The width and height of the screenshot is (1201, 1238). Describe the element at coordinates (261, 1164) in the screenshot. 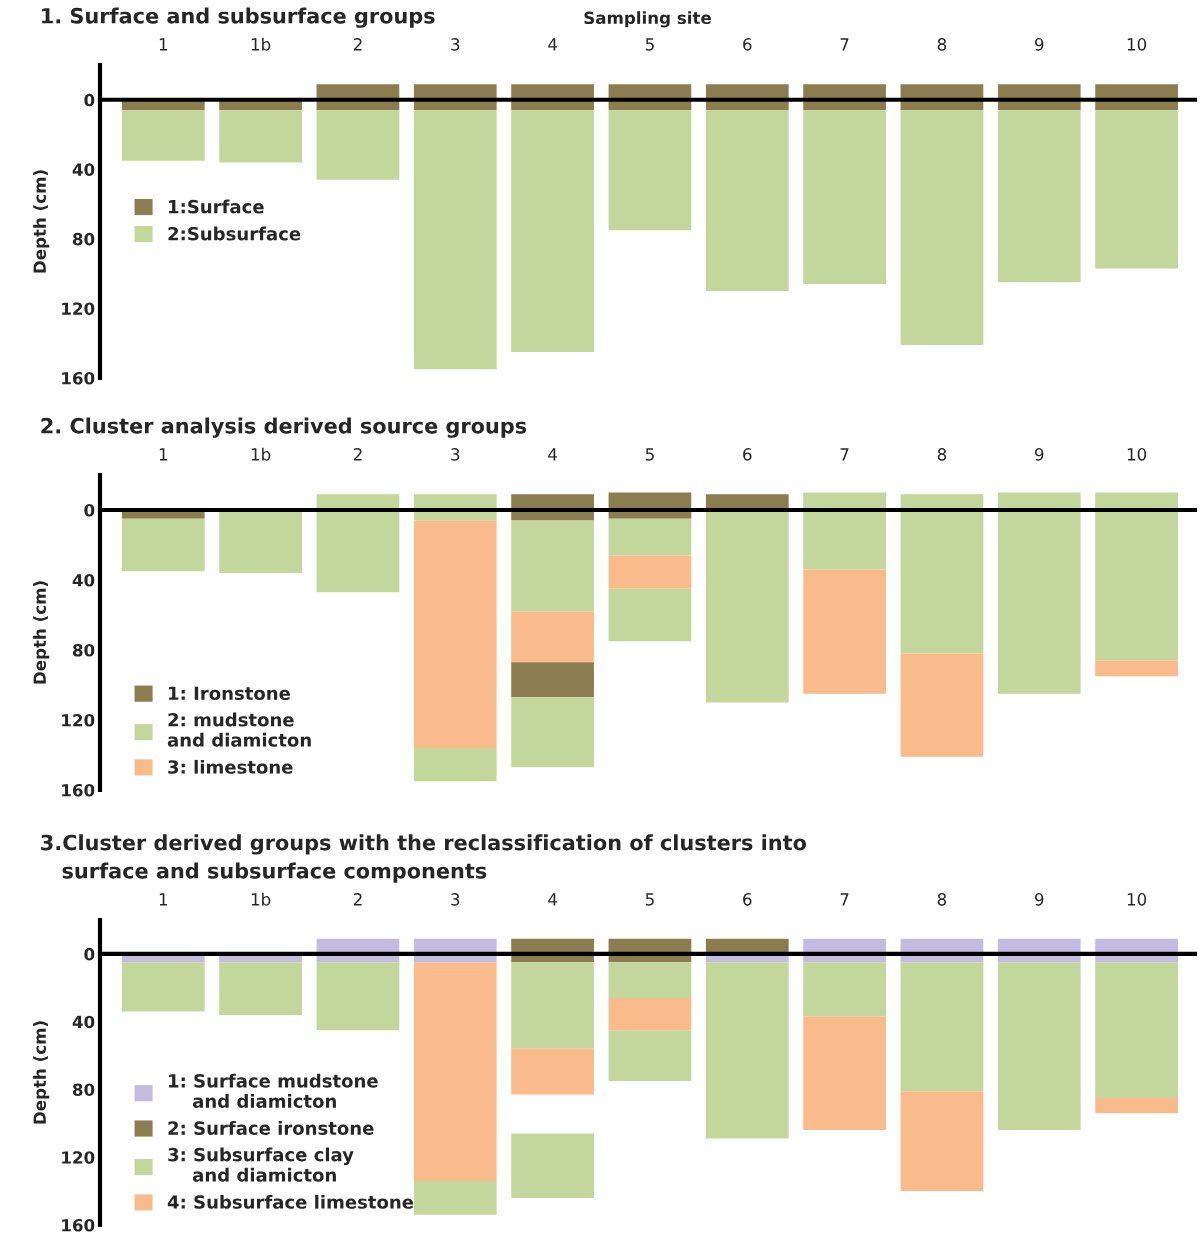

I see `legend-label: 3: Subsurface clay and diamicton` at that location.